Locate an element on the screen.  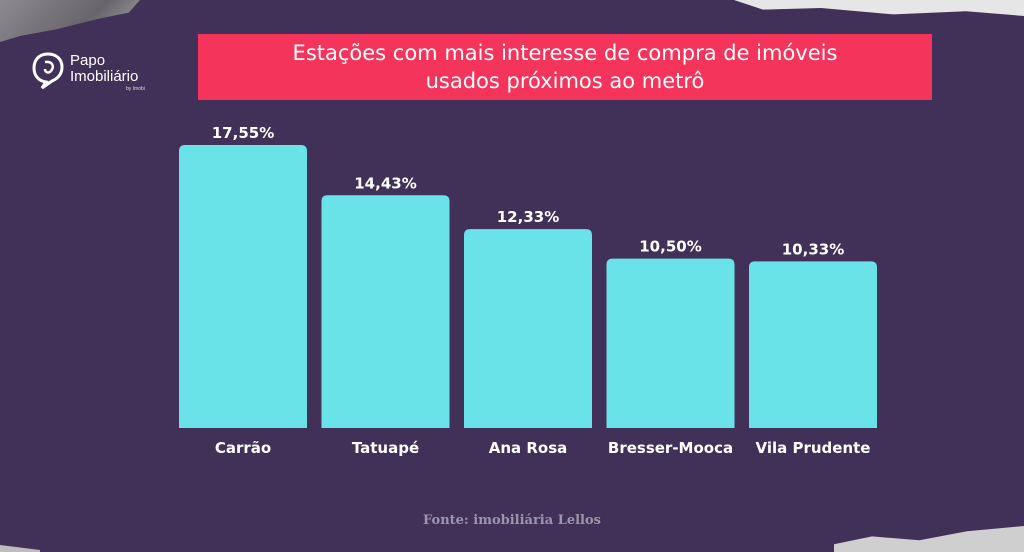
category-label-1: Tatuapé is located at coordinates (385, 448).